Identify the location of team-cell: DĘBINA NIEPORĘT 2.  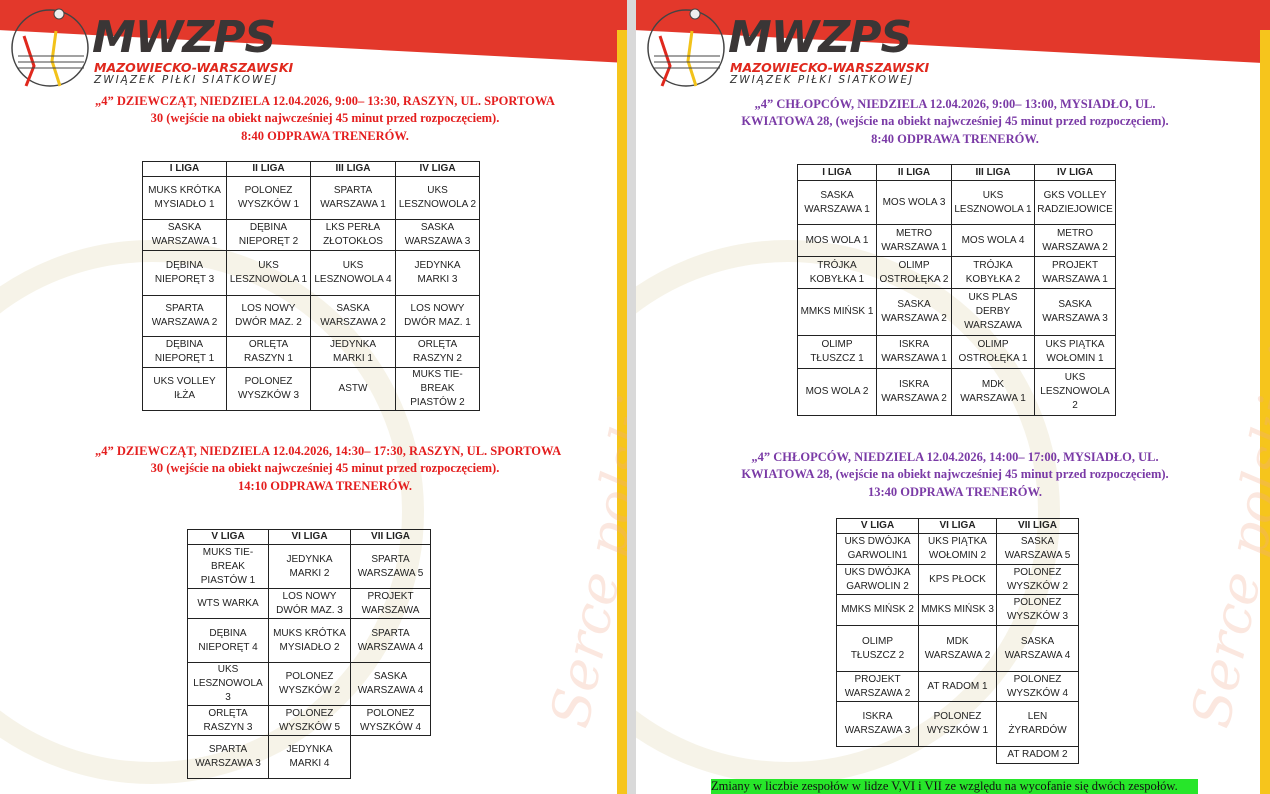
(268, 235).